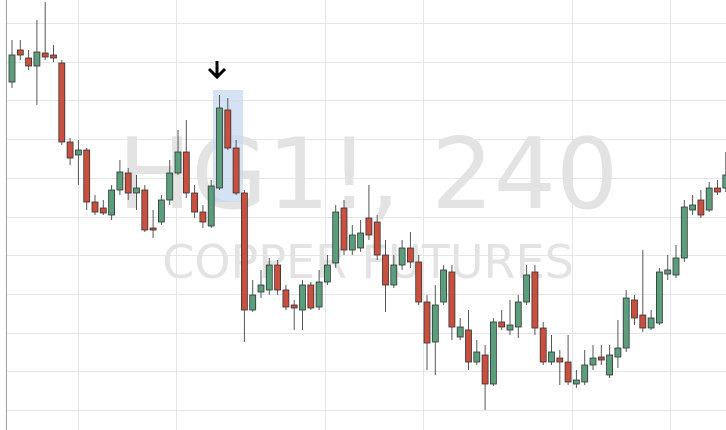 The image size is (726, 430). Describe the element at coordinates (217, 73) in the screenshot. I see `arrow-head` at that location.